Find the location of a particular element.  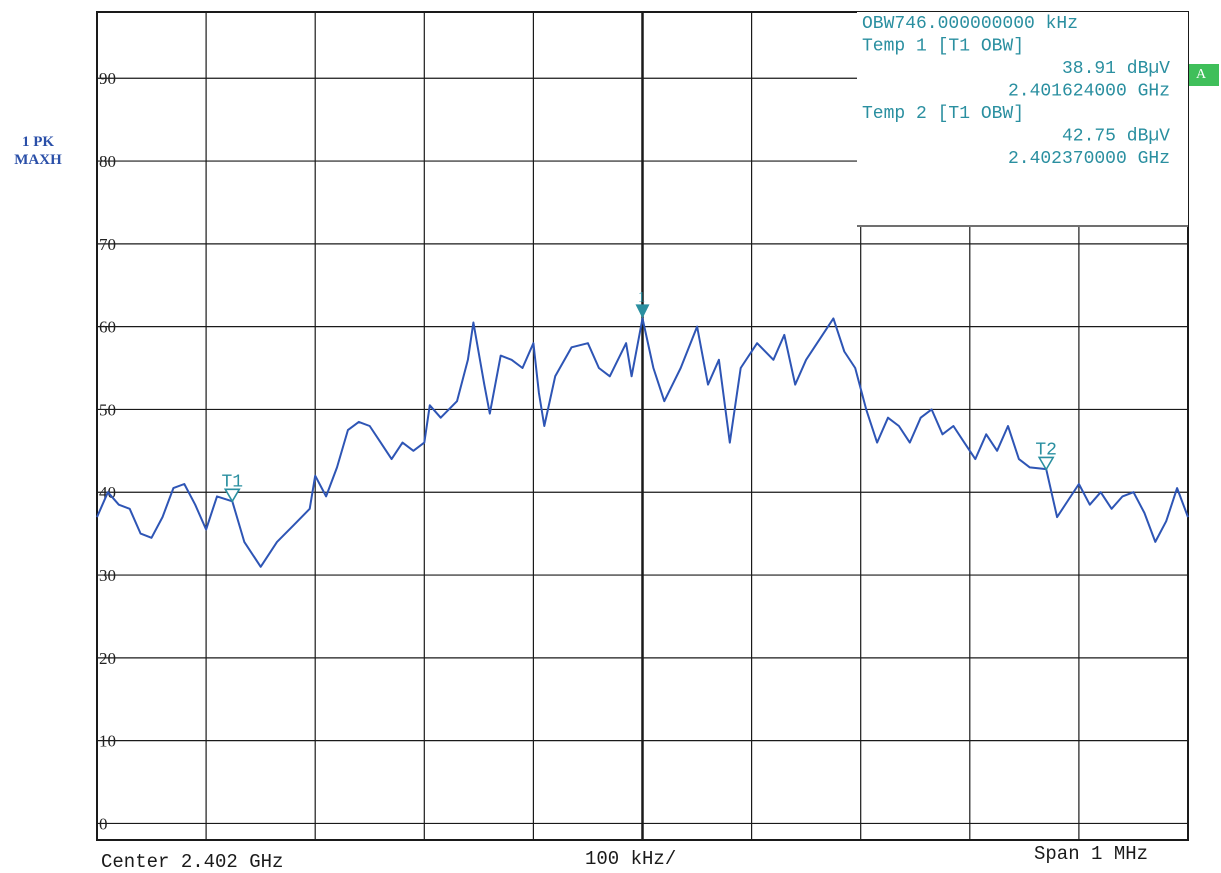

marker-1-label: 1 is located at coordinates (642, 297).